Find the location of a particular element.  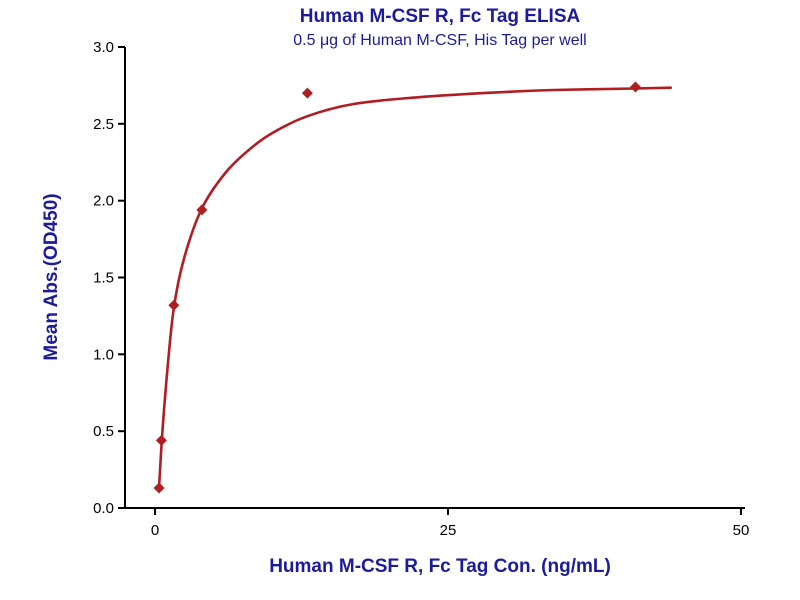

chart-title: Human M-CSF R, Fc Tag ELISA is located at coordinates (440, 16).